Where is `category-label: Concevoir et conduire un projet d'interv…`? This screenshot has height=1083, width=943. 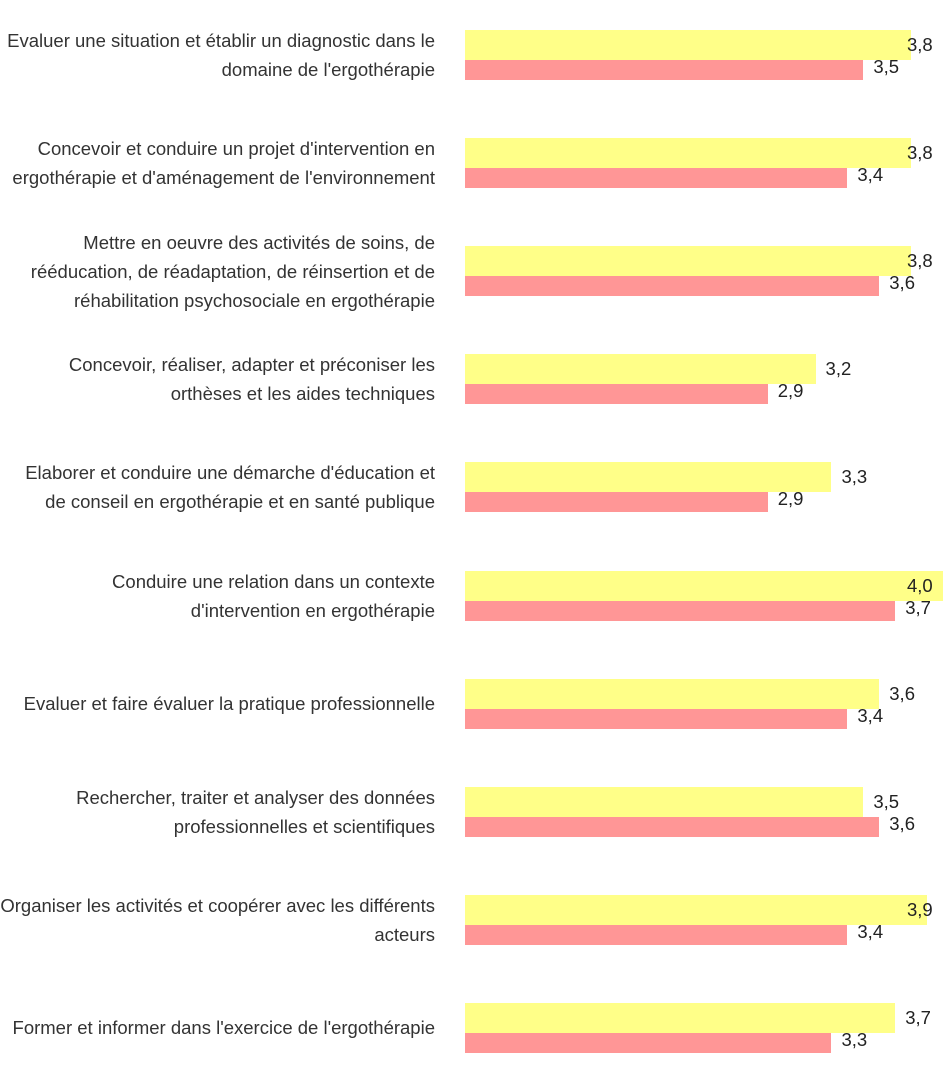
category-label: Concevoir et conduire un projet d'interv… is located at coordinates (217, 163).